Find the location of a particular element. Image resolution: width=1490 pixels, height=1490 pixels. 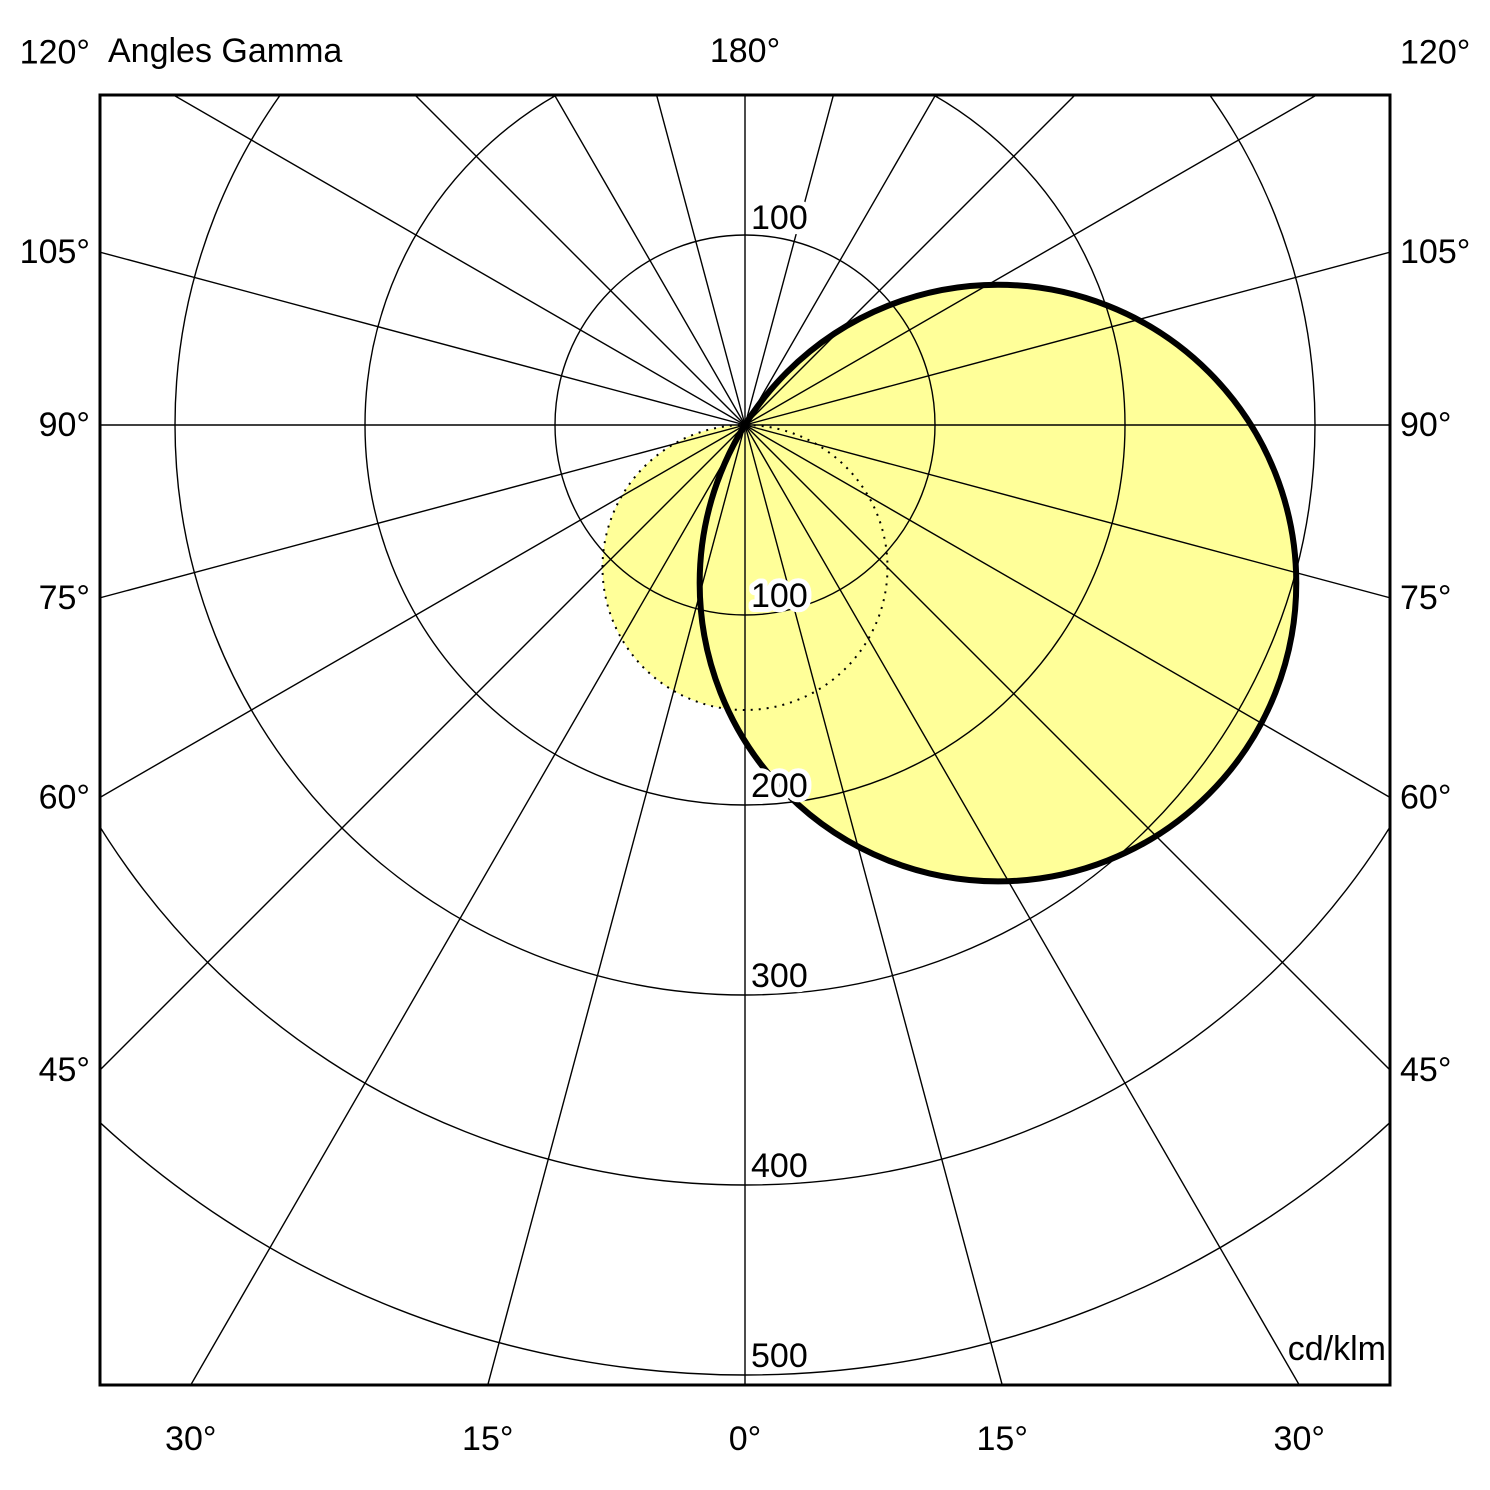

radial-tick-100: 100 is located at coordinates (779, 596).